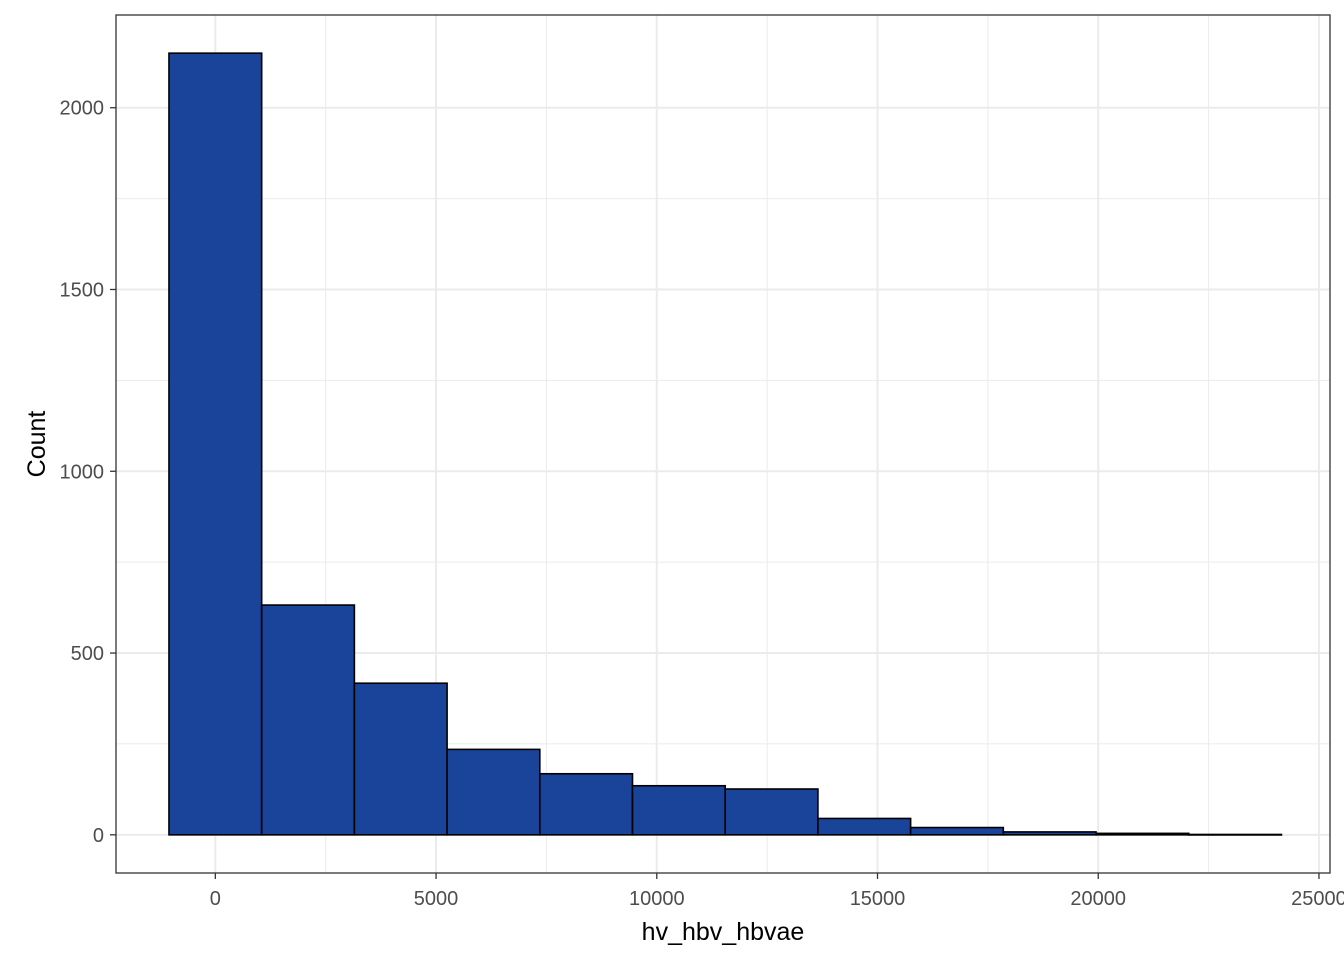 Image resolution: width=1344 pixels, height=960 pixels. I want to click on x-tick-label: 5000, so click(436, 899).